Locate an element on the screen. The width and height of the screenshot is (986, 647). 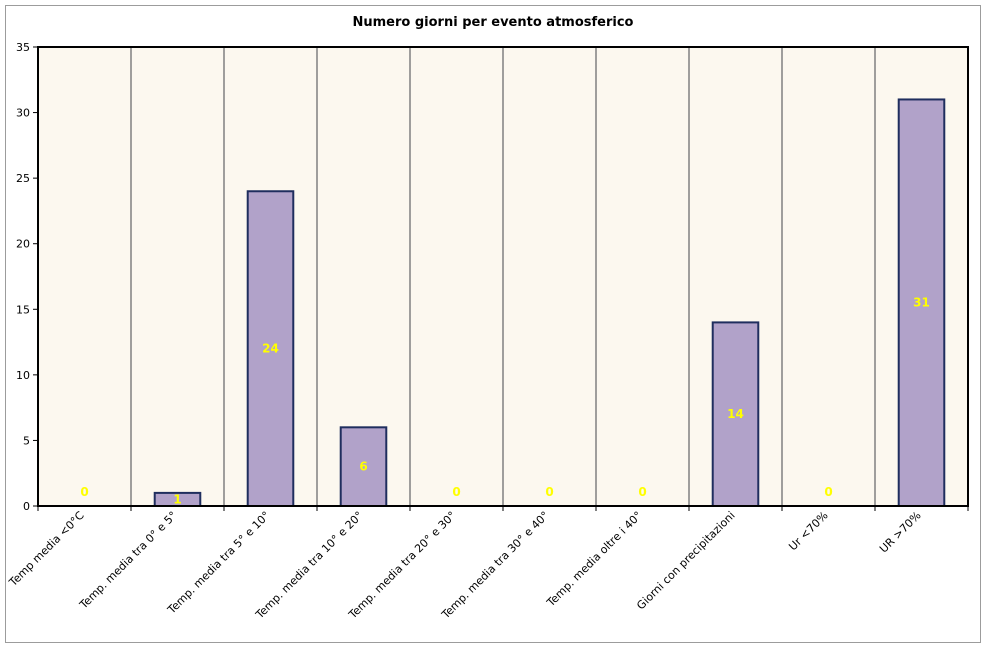
chart-title: Numero giorni per evento atmosferico is located at coordinates (493, 22).